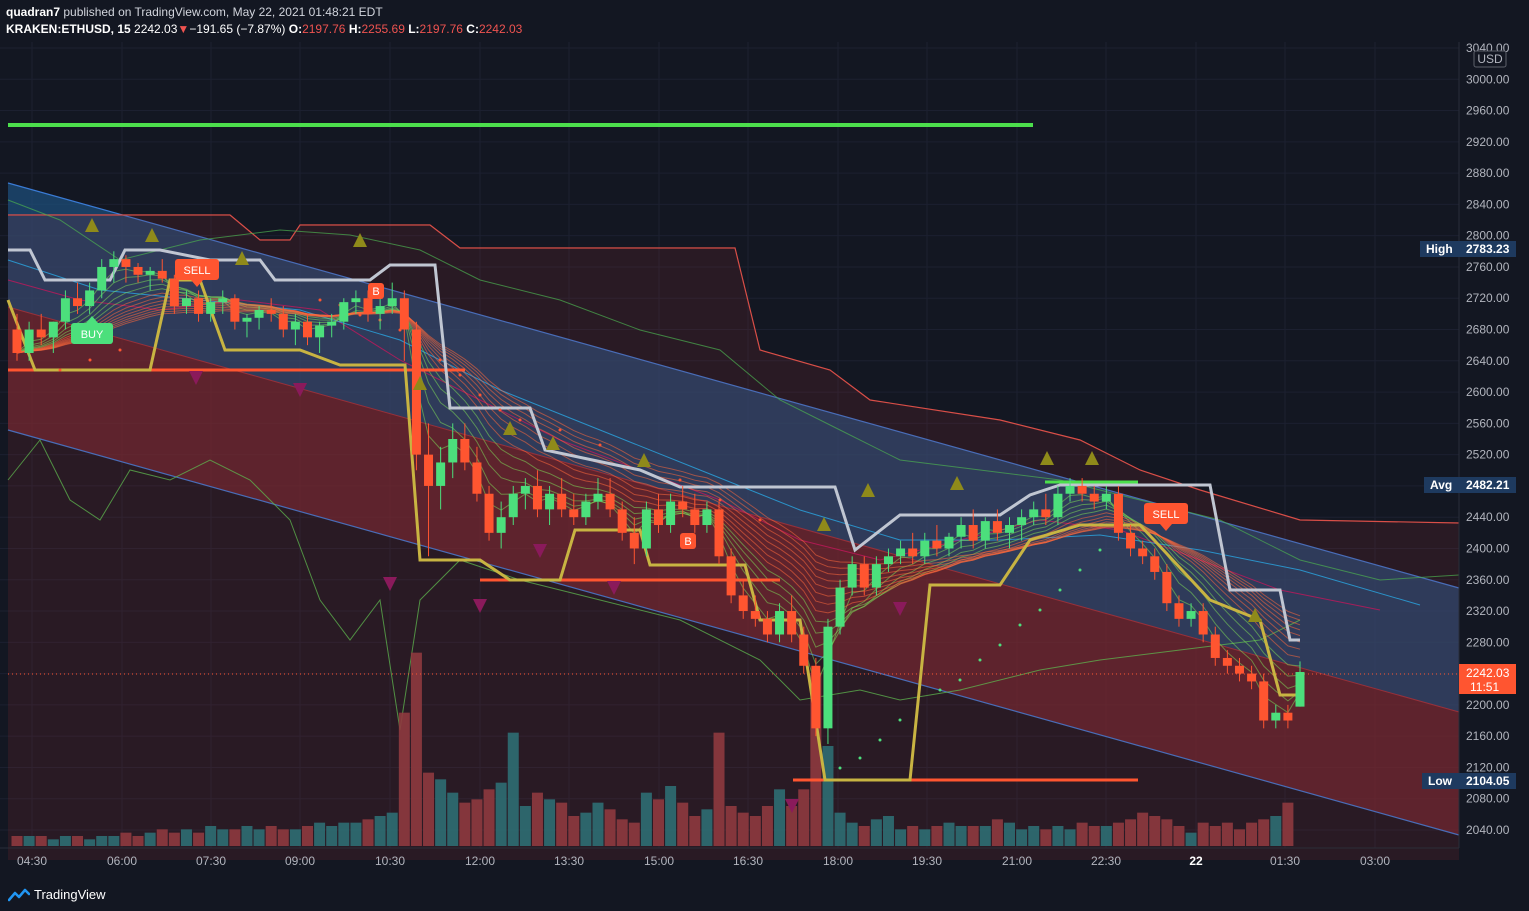 This screenshot has width=1529, height=911. Describe the element at coordinates (1488, 799) in the screenshot. I see `price-tick-label: 2080.00` at that location.